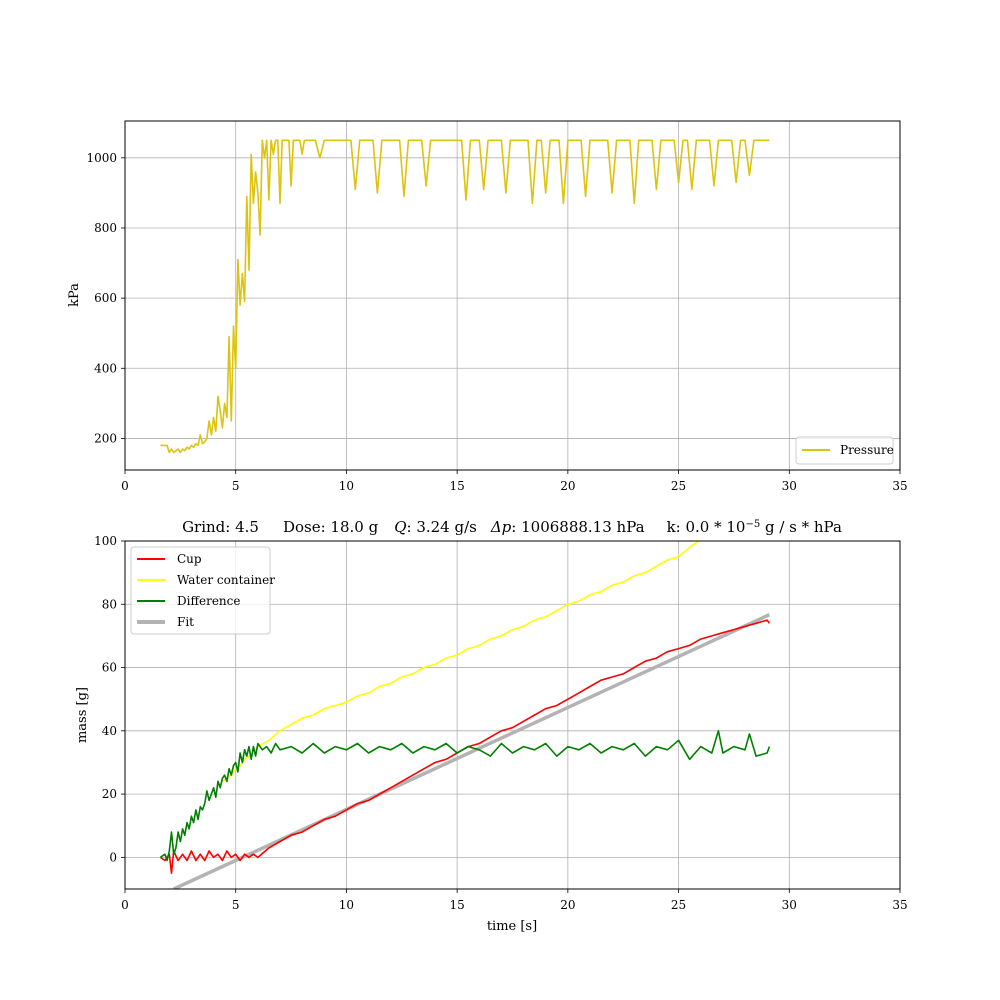 This screenshot has height=1000, width=1000. I want to click on mass-legend: Cup Water container Difference Fit, so click(202, 590).